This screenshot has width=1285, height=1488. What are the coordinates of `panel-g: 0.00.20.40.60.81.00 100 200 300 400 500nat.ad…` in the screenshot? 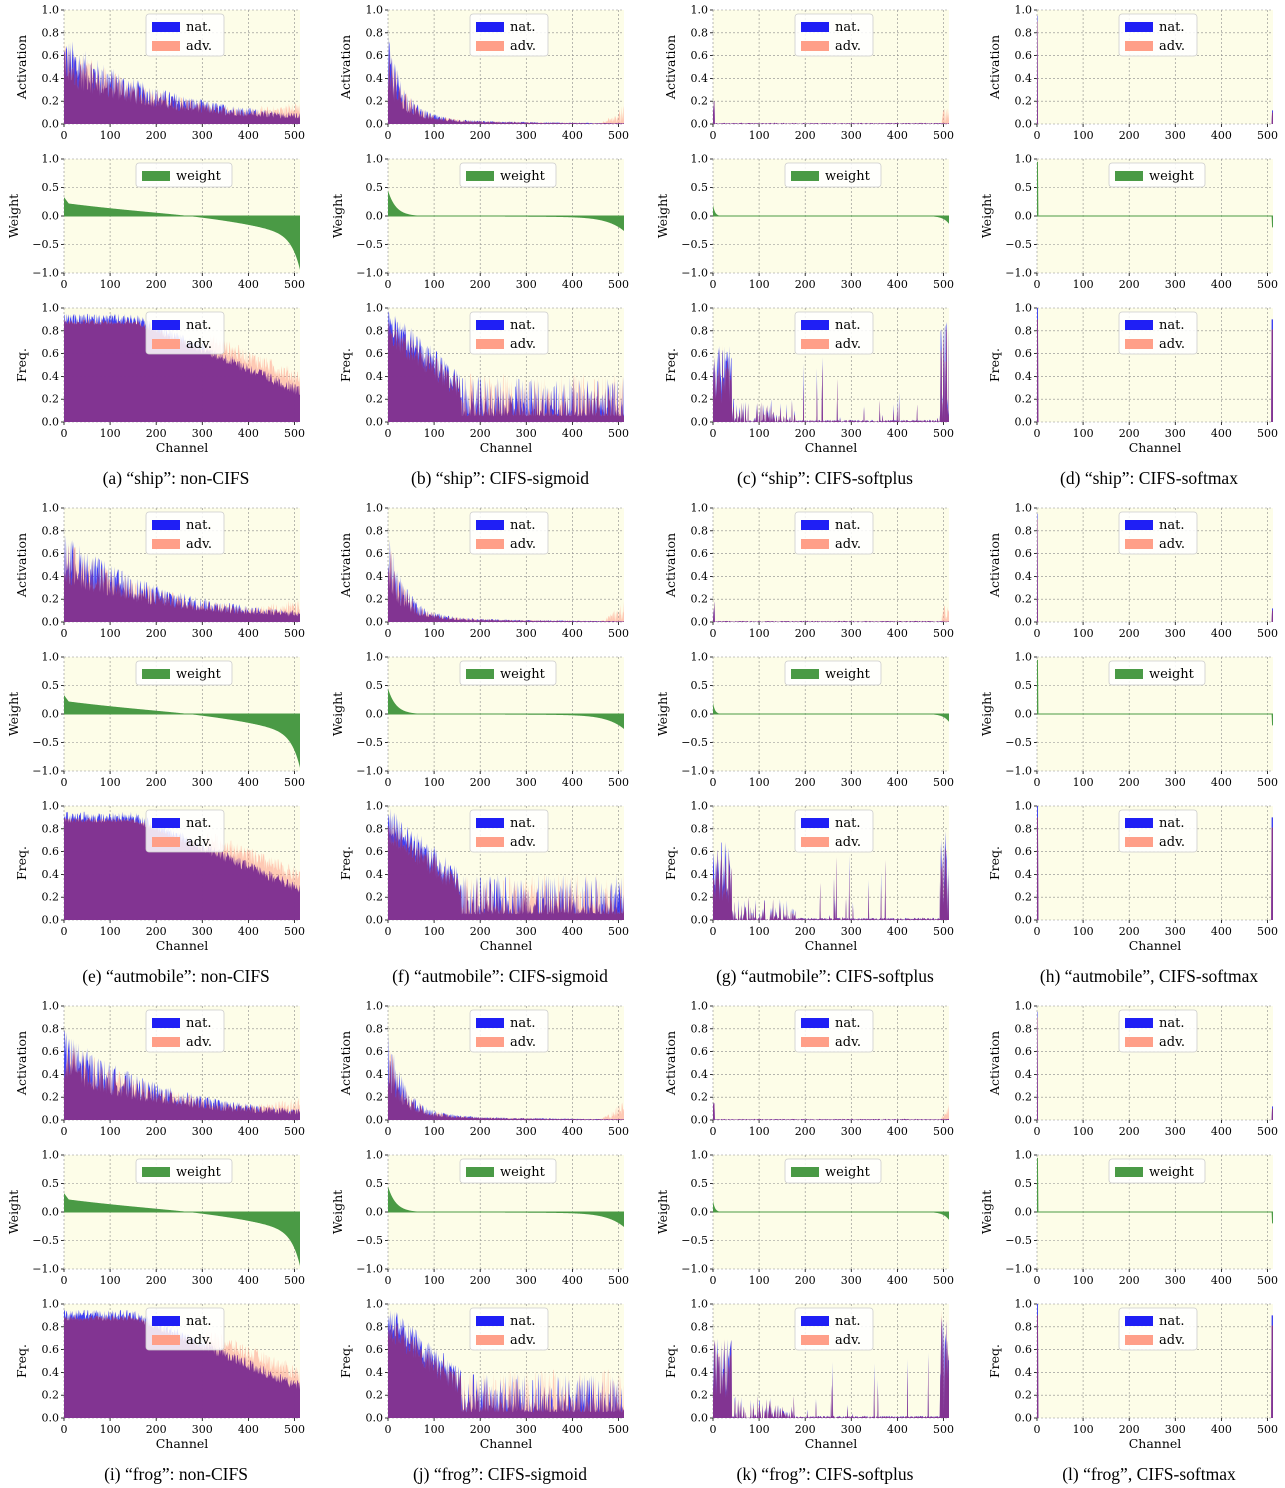 It's located at (804, 744).